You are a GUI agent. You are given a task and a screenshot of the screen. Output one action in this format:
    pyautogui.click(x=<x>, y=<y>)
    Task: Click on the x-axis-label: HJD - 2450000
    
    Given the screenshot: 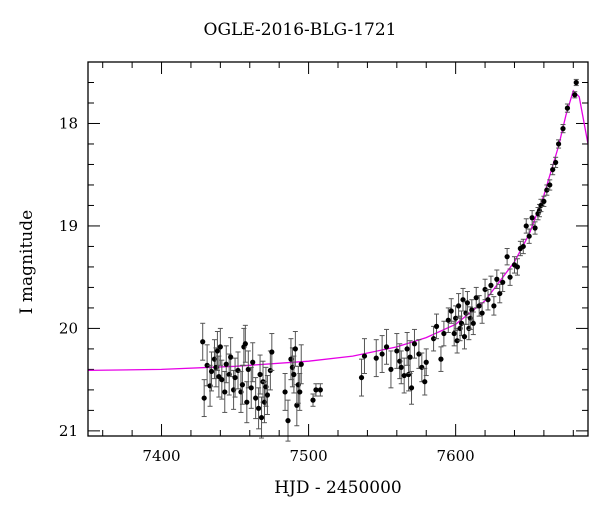 What is the action you would take?
    pyautogui.click(x=338, y=488)
    